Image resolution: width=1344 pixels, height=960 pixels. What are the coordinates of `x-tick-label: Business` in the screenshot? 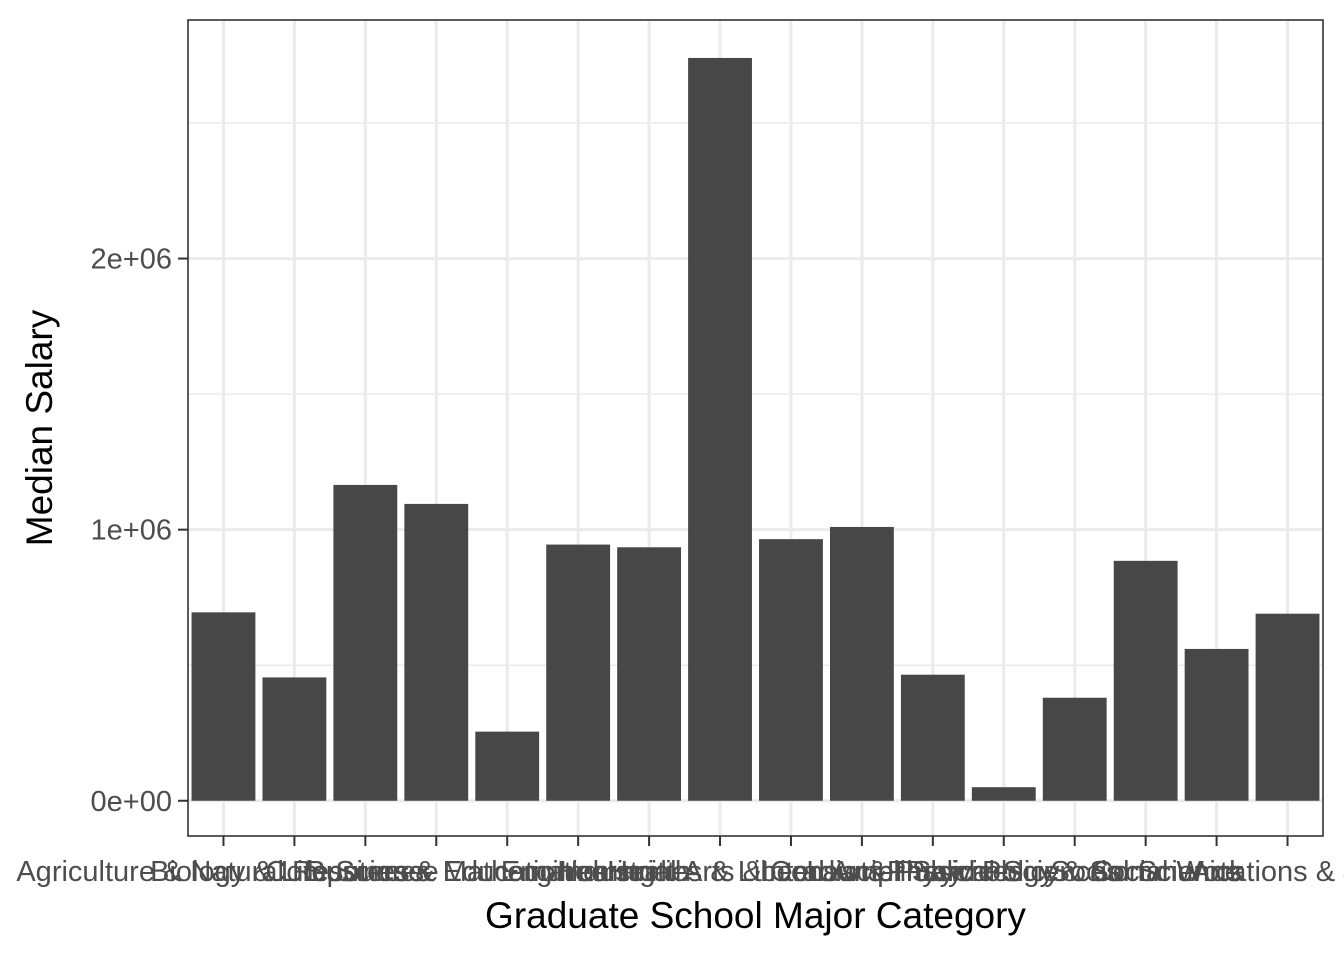 It's located at (366, 872).